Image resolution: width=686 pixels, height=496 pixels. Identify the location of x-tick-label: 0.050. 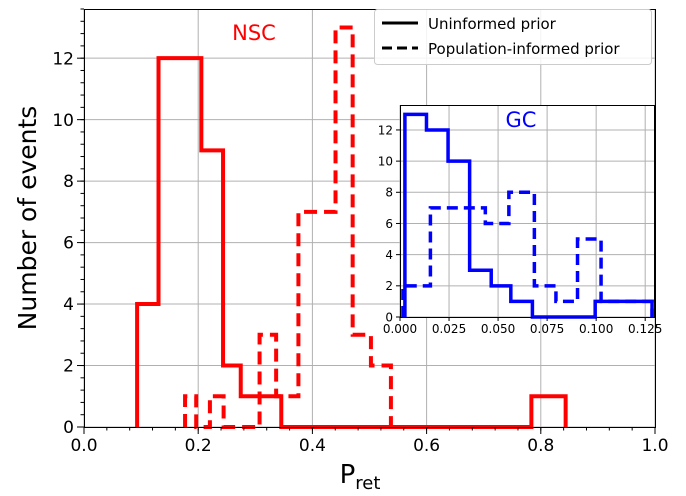
(498, 329).